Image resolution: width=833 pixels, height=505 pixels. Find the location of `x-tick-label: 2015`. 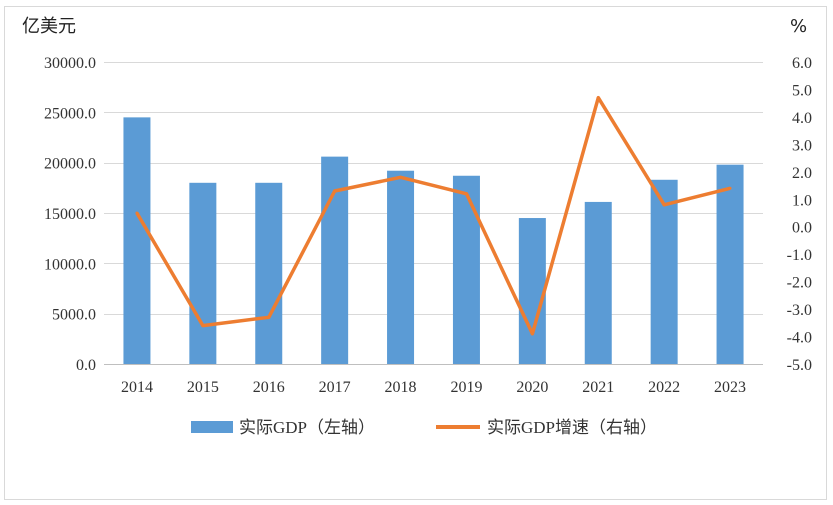

x-tick-label: 2015 is located at coordinates (203, 387).